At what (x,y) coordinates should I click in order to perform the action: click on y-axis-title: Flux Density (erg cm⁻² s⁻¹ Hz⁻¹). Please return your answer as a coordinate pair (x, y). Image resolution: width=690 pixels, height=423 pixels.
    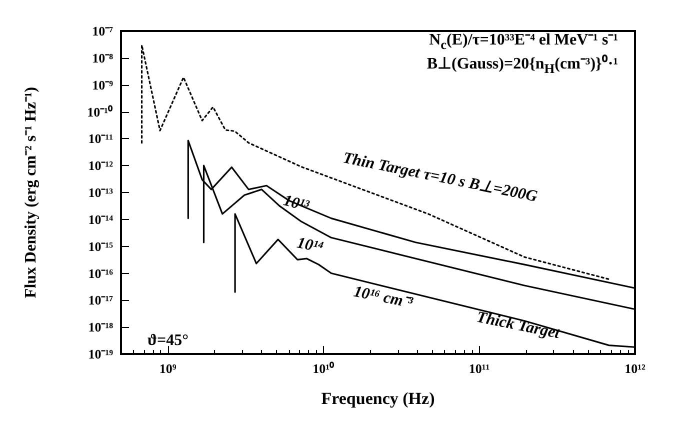
    Looking at the image, I should click on (31, 192).